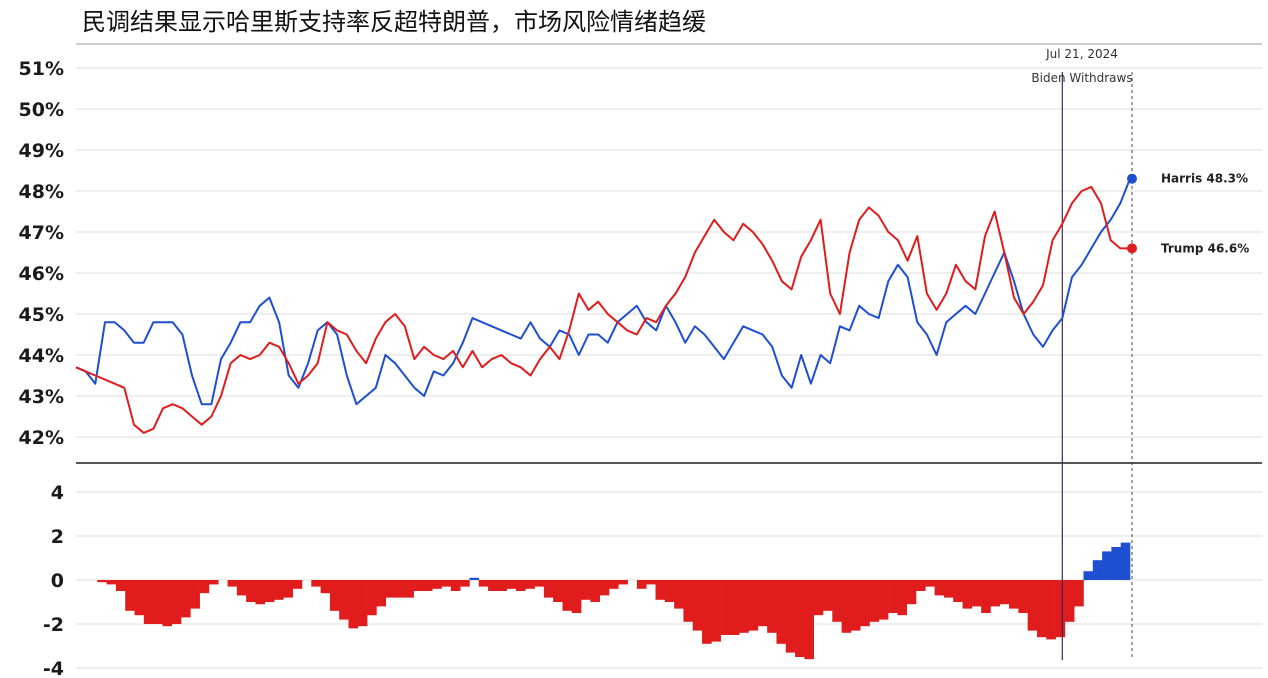 The image size is (1268, 678). I want to click on y-tick-label: 44%, so click(41, 356).